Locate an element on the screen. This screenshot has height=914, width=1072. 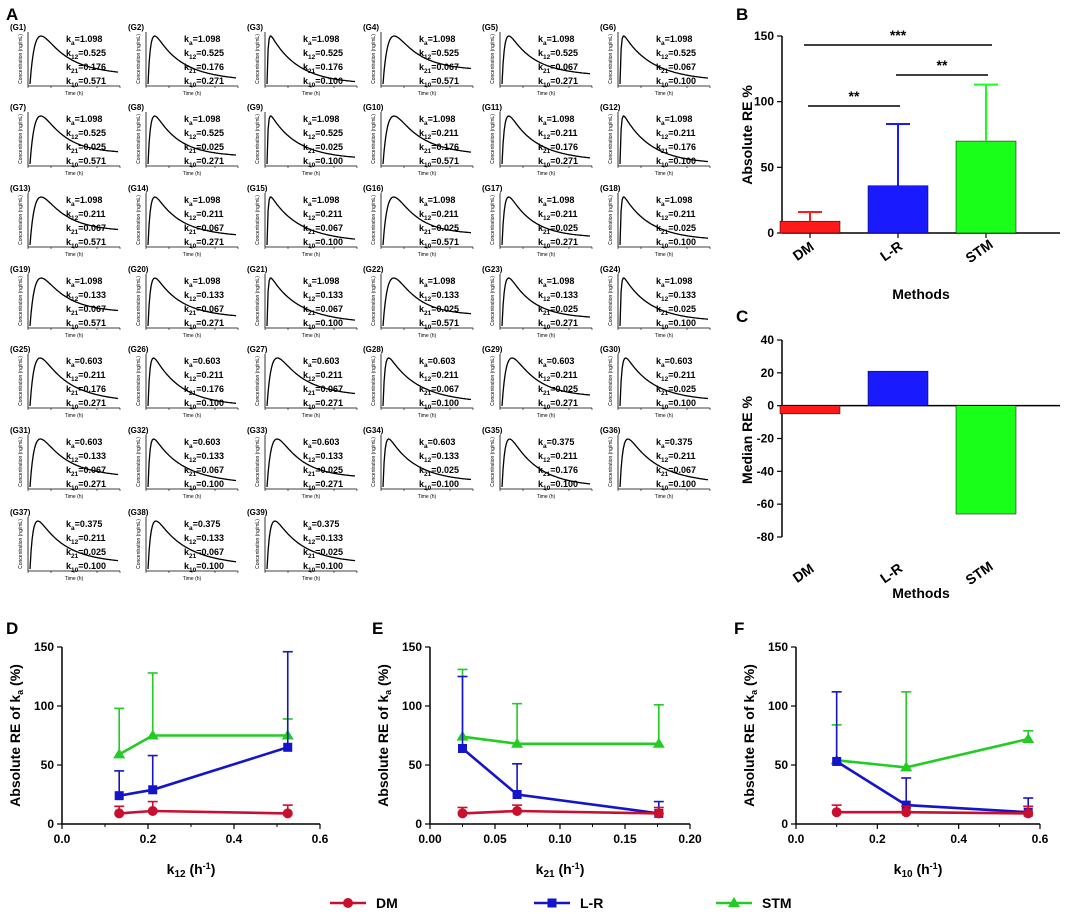
group-id: (G14) is located at coordinates (138, 188).